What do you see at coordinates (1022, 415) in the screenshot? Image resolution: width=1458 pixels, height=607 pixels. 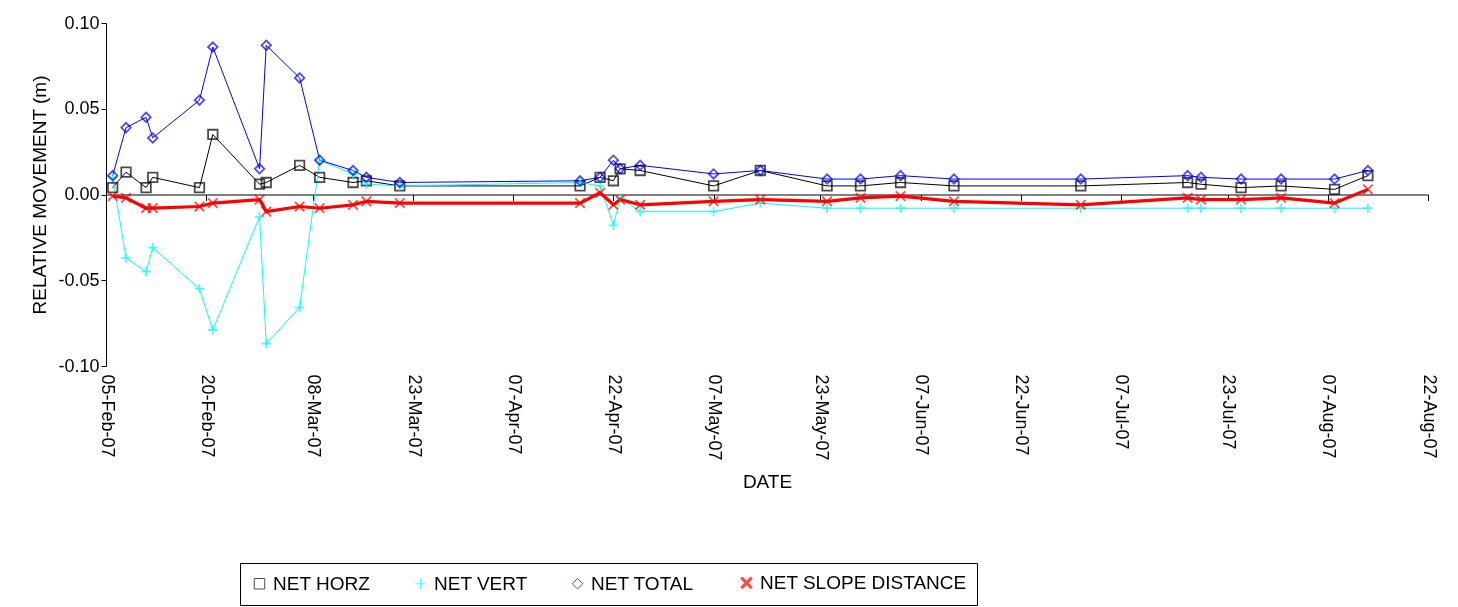 I see `x-tick-label: 22-Jun-07` at bounding box center [1022, 415].